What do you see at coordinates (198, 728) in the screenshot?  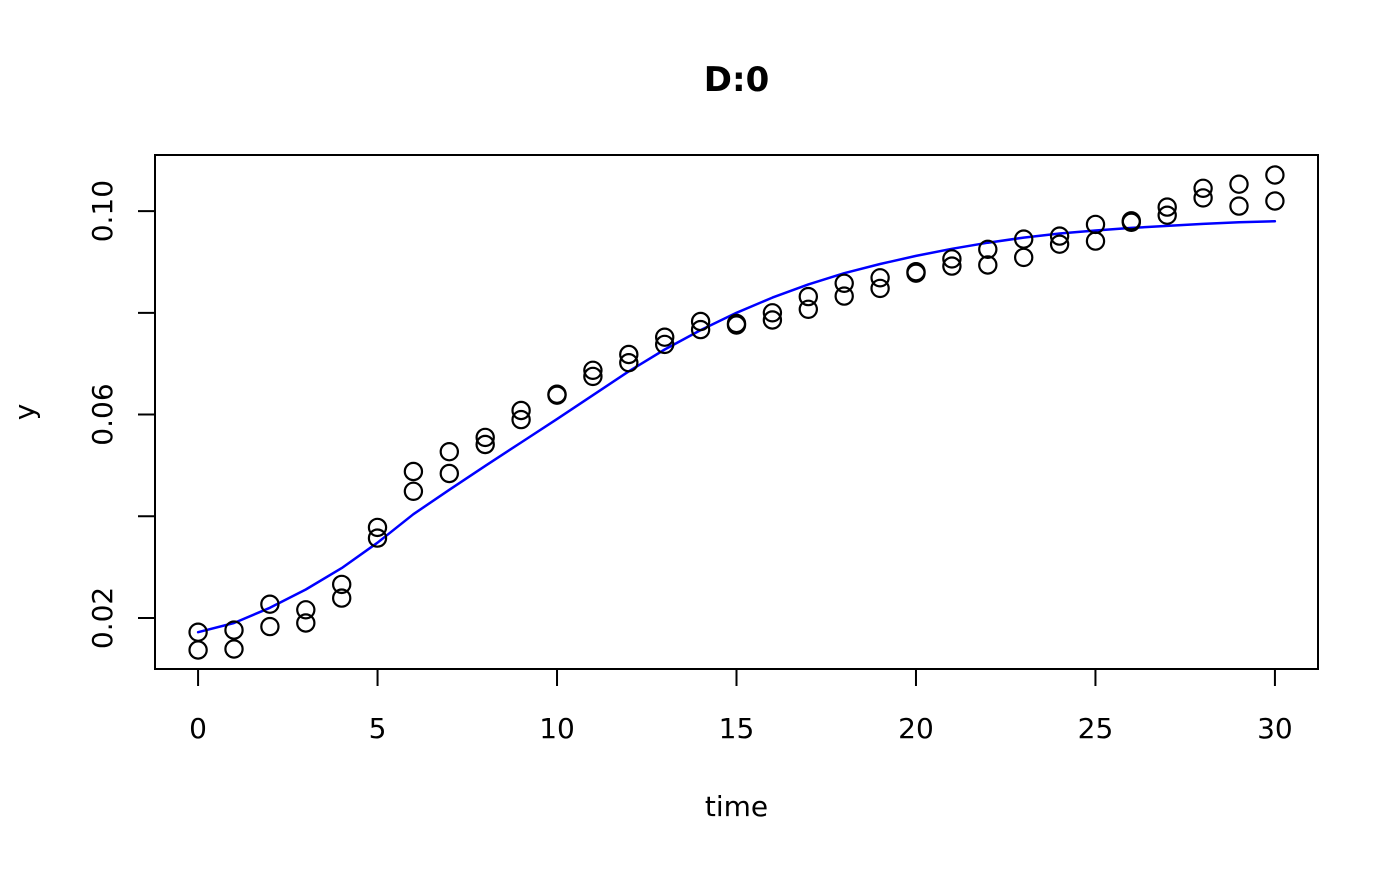 I see `x-tick-label: 0` at bounding box center [198, 728].